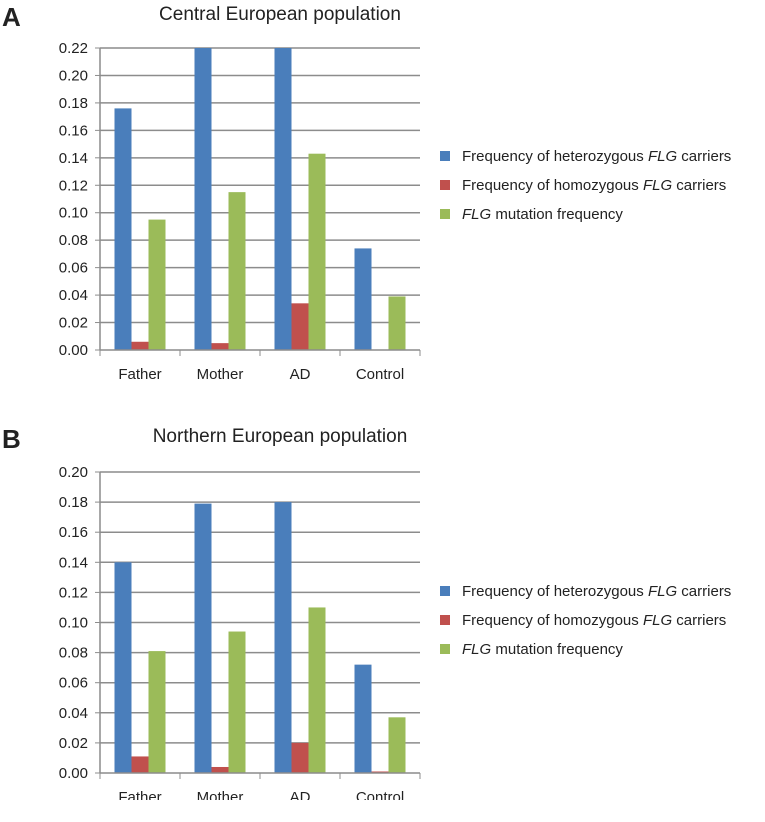 This screenshot has height=822, width=765. Describe the element at coordinates (11, 17) in the screenshot. I see `panel-letter: A` at that location.